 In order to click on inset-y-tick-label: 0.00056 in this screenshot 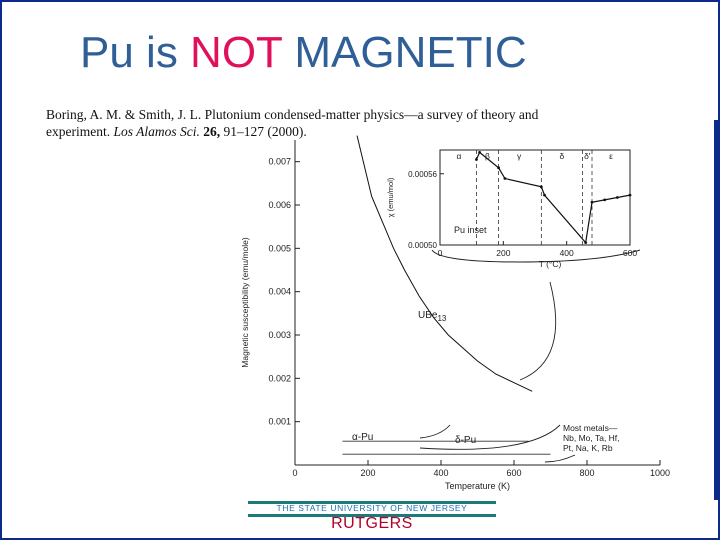, I will do `click(422, 174)`.